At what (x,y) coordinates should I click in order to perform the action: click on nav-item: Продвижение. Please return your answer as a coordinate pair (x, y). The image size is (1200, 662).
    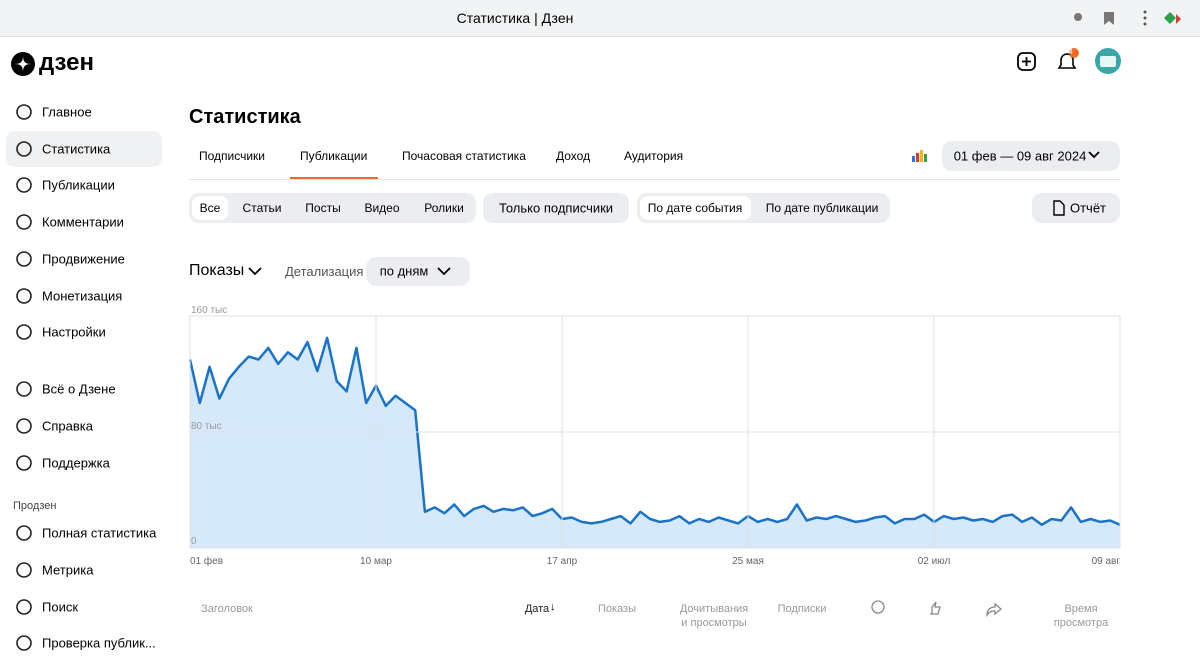
    Looking at the image, I should click on (83, 259).